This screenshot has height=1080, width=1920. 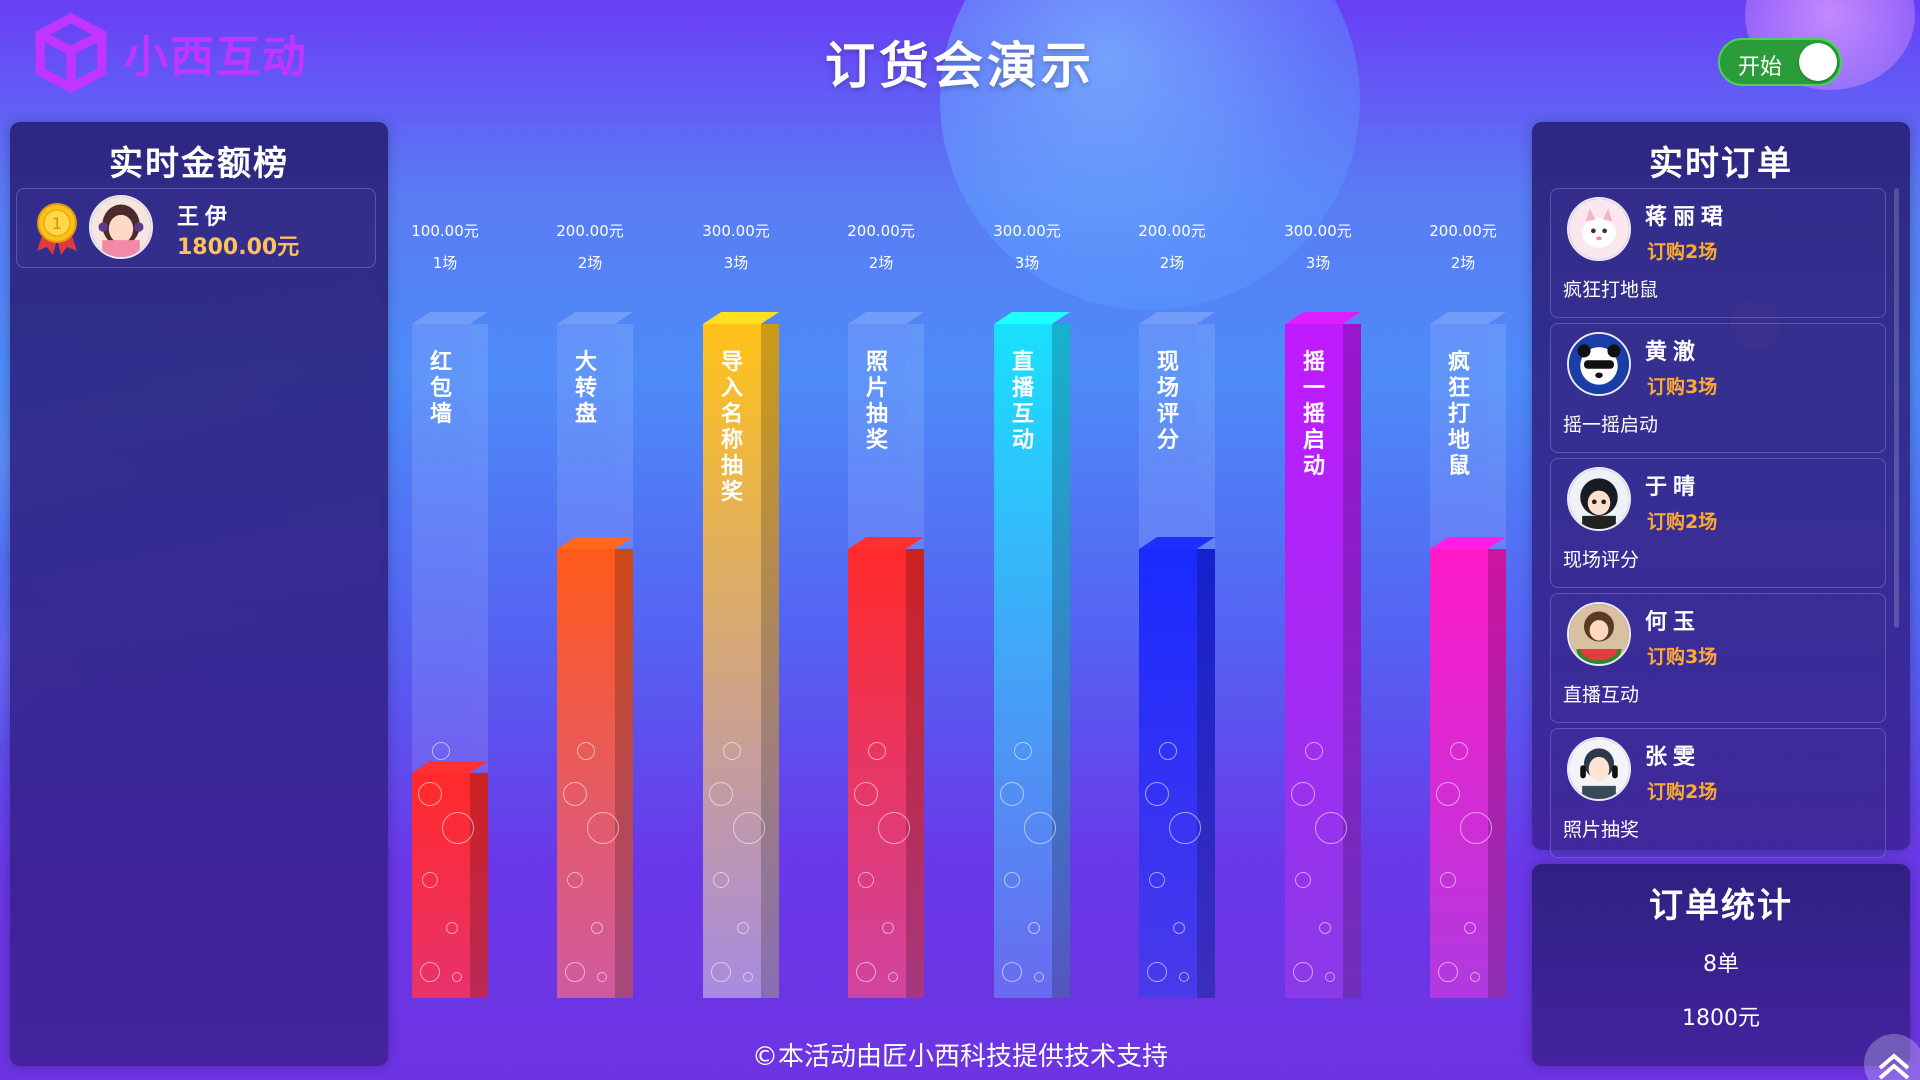 I want to click on bar-amount-label: 300.00元, so click(x=736, y=231).